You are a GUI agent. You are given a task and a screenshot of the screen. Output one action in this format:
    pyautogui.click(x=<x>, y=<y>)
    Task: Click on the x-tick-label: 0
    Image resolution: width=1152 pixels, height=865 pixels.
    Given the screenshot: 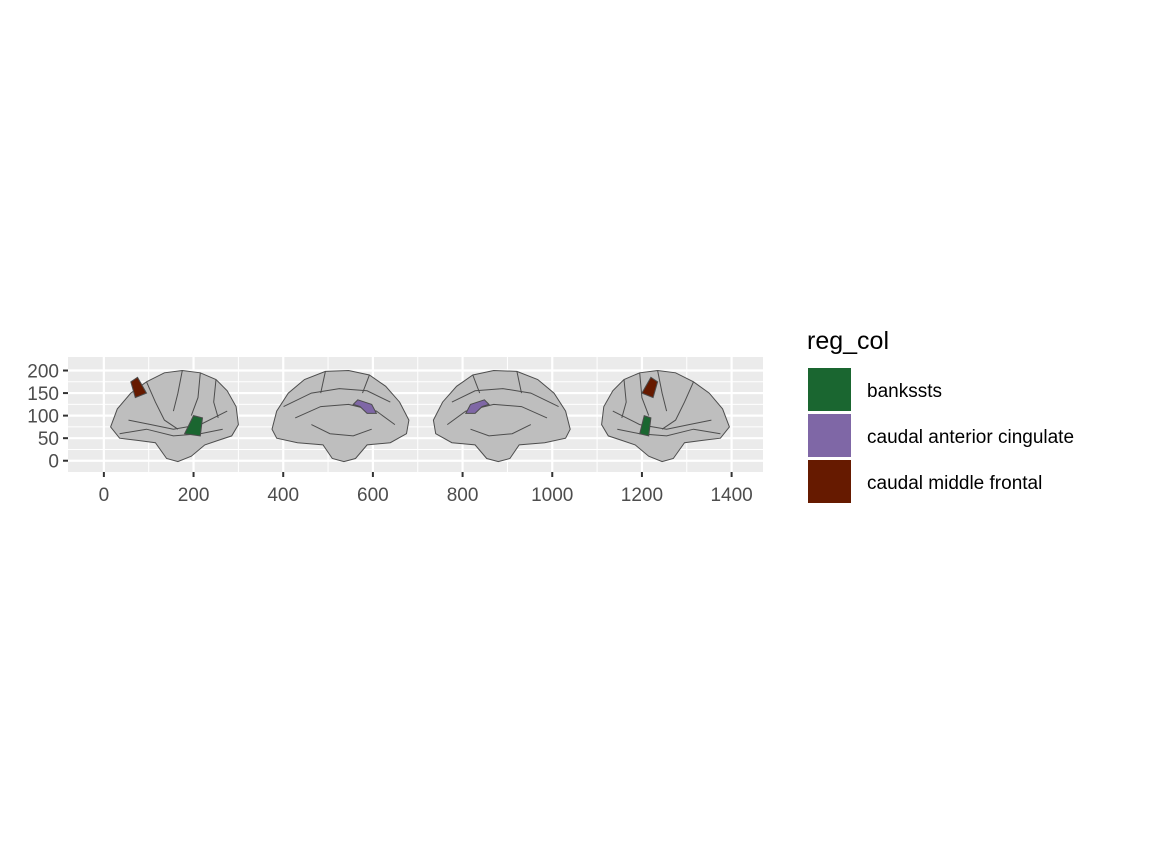 What is the action you would take?
    pyautogui.click(x=104, y=495)
    